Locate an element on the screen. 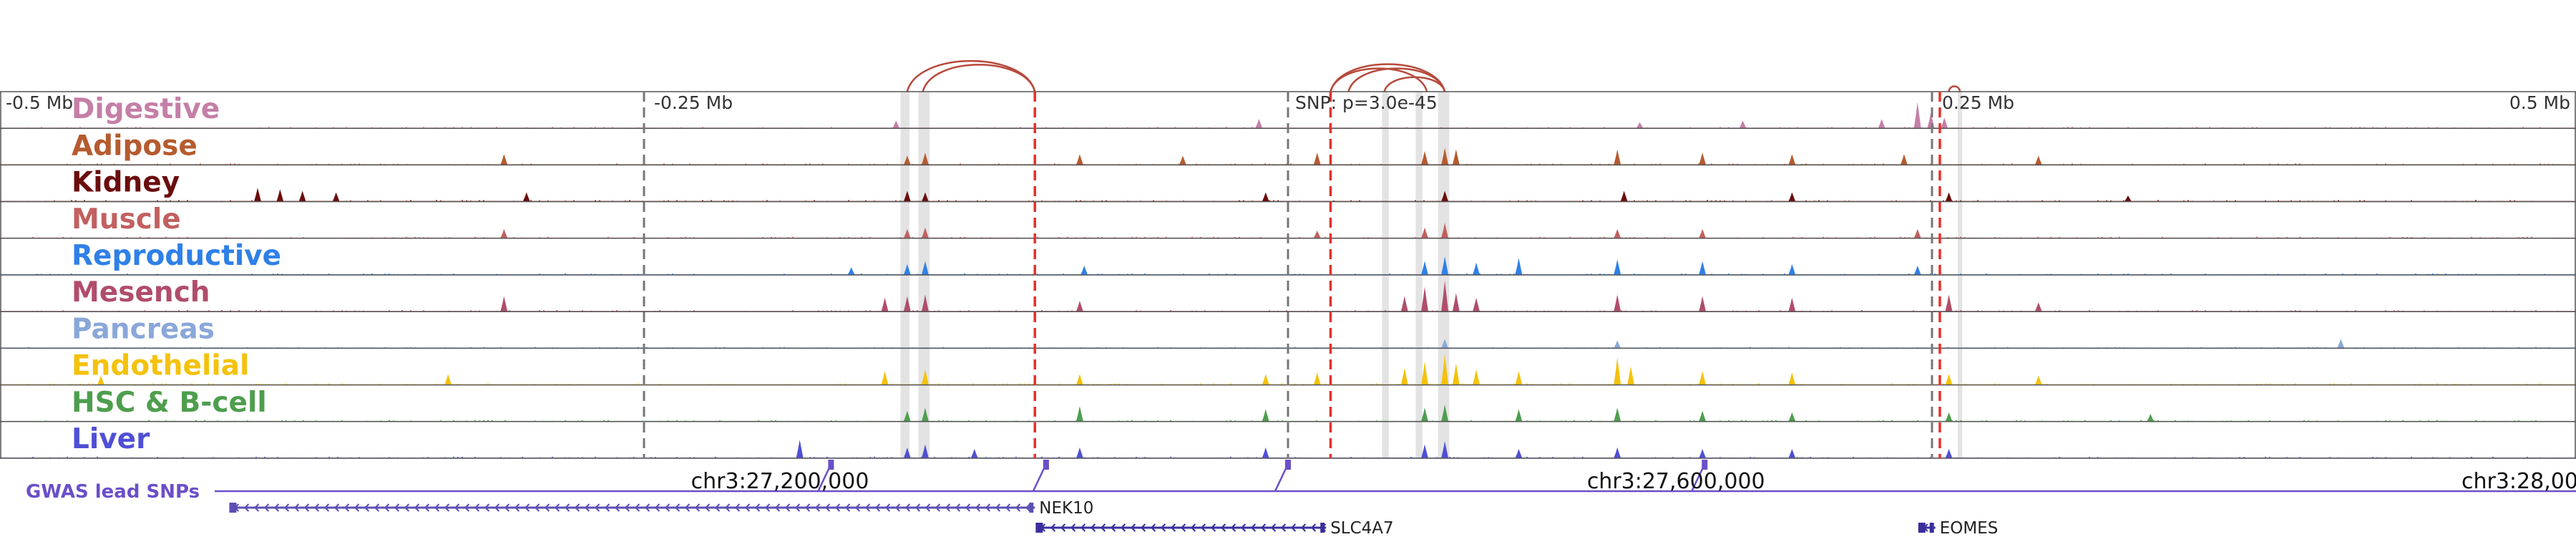  track-label: Kidney is located at coordinates (126, 183).